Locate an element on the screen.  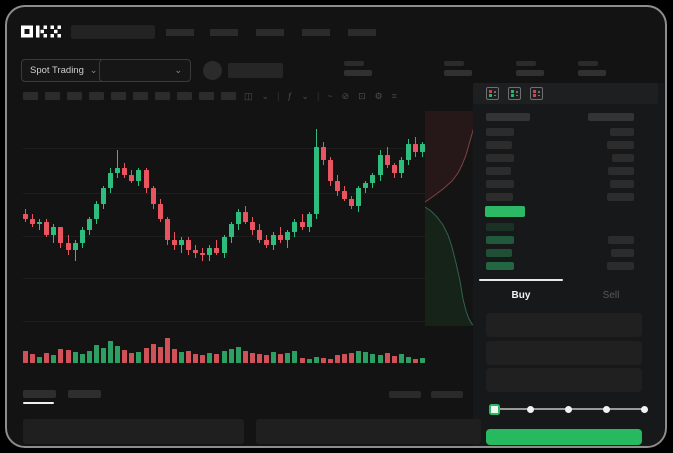
book-buy-icon is located at coordinates (514, 93).